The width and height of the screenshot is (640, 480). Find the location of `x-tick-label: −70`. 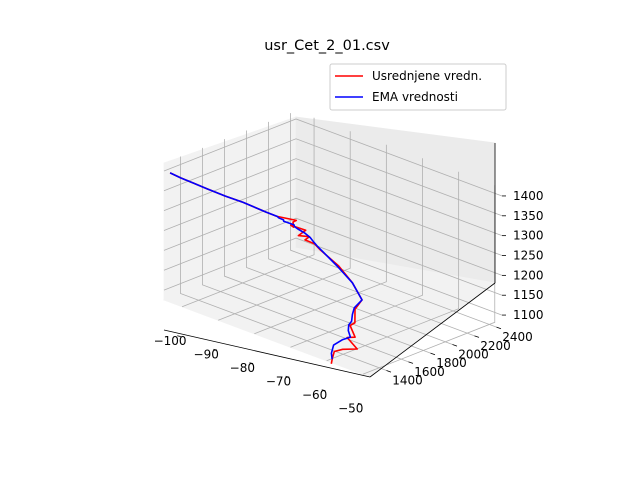

x-tick-label: −70 is located at coordinates (278, 381).